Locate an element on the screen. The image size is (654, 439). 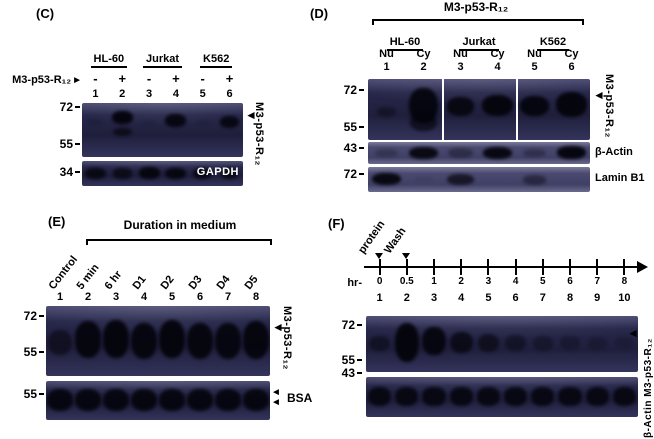
bsa-label: BSA is located at coordinates (300, 398).